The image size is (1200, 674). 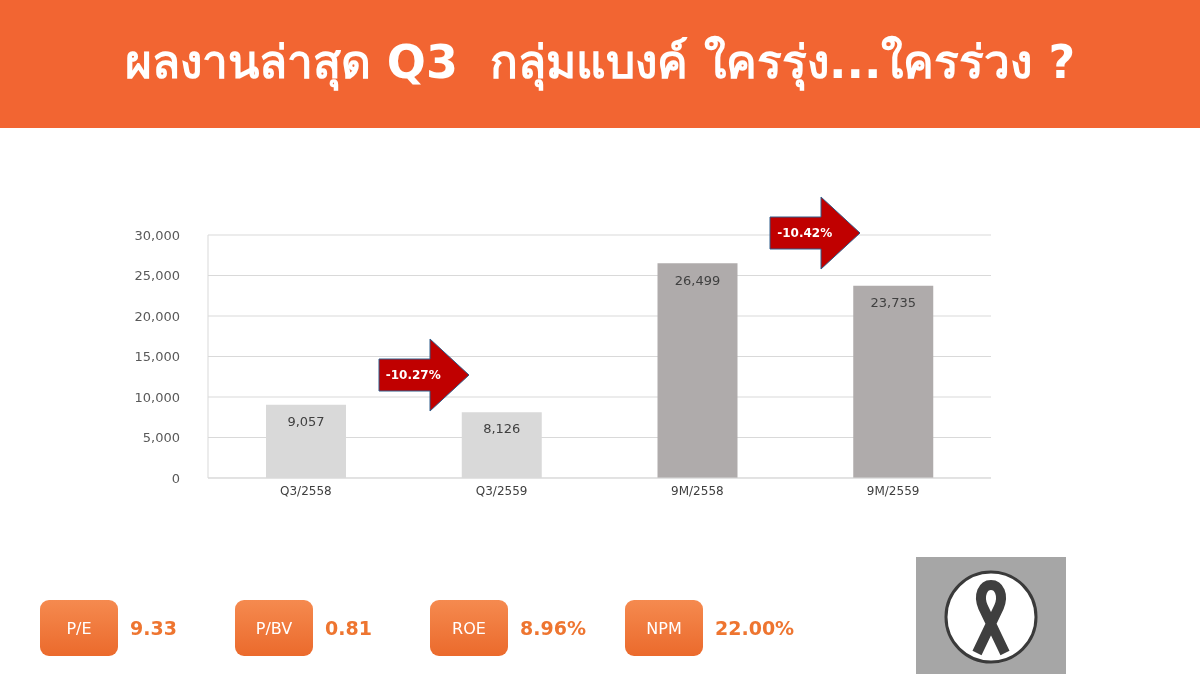 What do you see at coordinates (469, 628) in the screenshot?
I see `label-pill: ROE` at bounding box center [469, 628].